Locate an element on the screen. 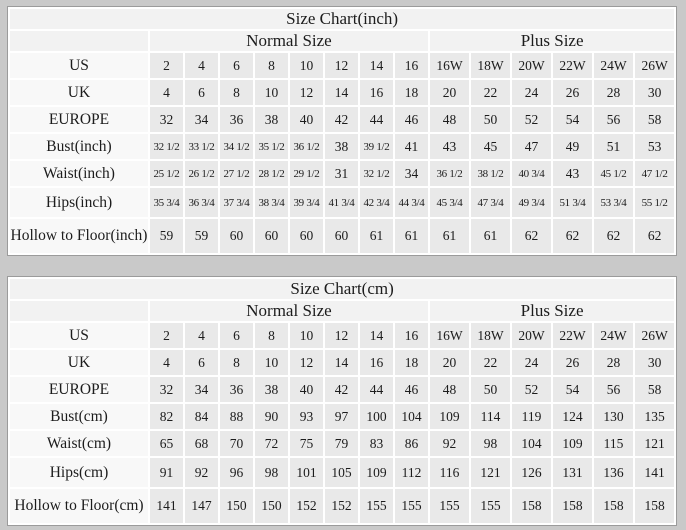  data-cell: 36 1/2 is located at coordinates (449, 173).